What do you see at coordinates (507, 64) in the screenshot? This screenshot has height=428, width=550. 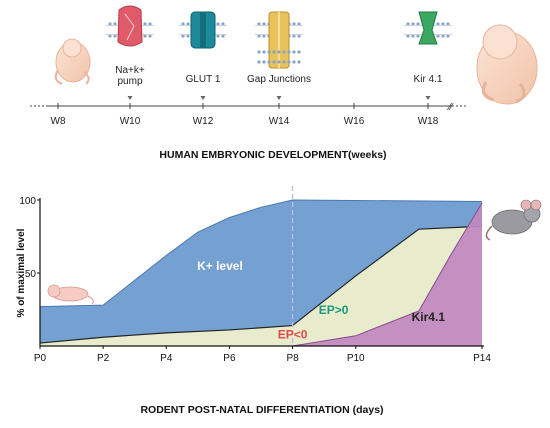 I see `fetus-icon` at bounding box center [507, 64].